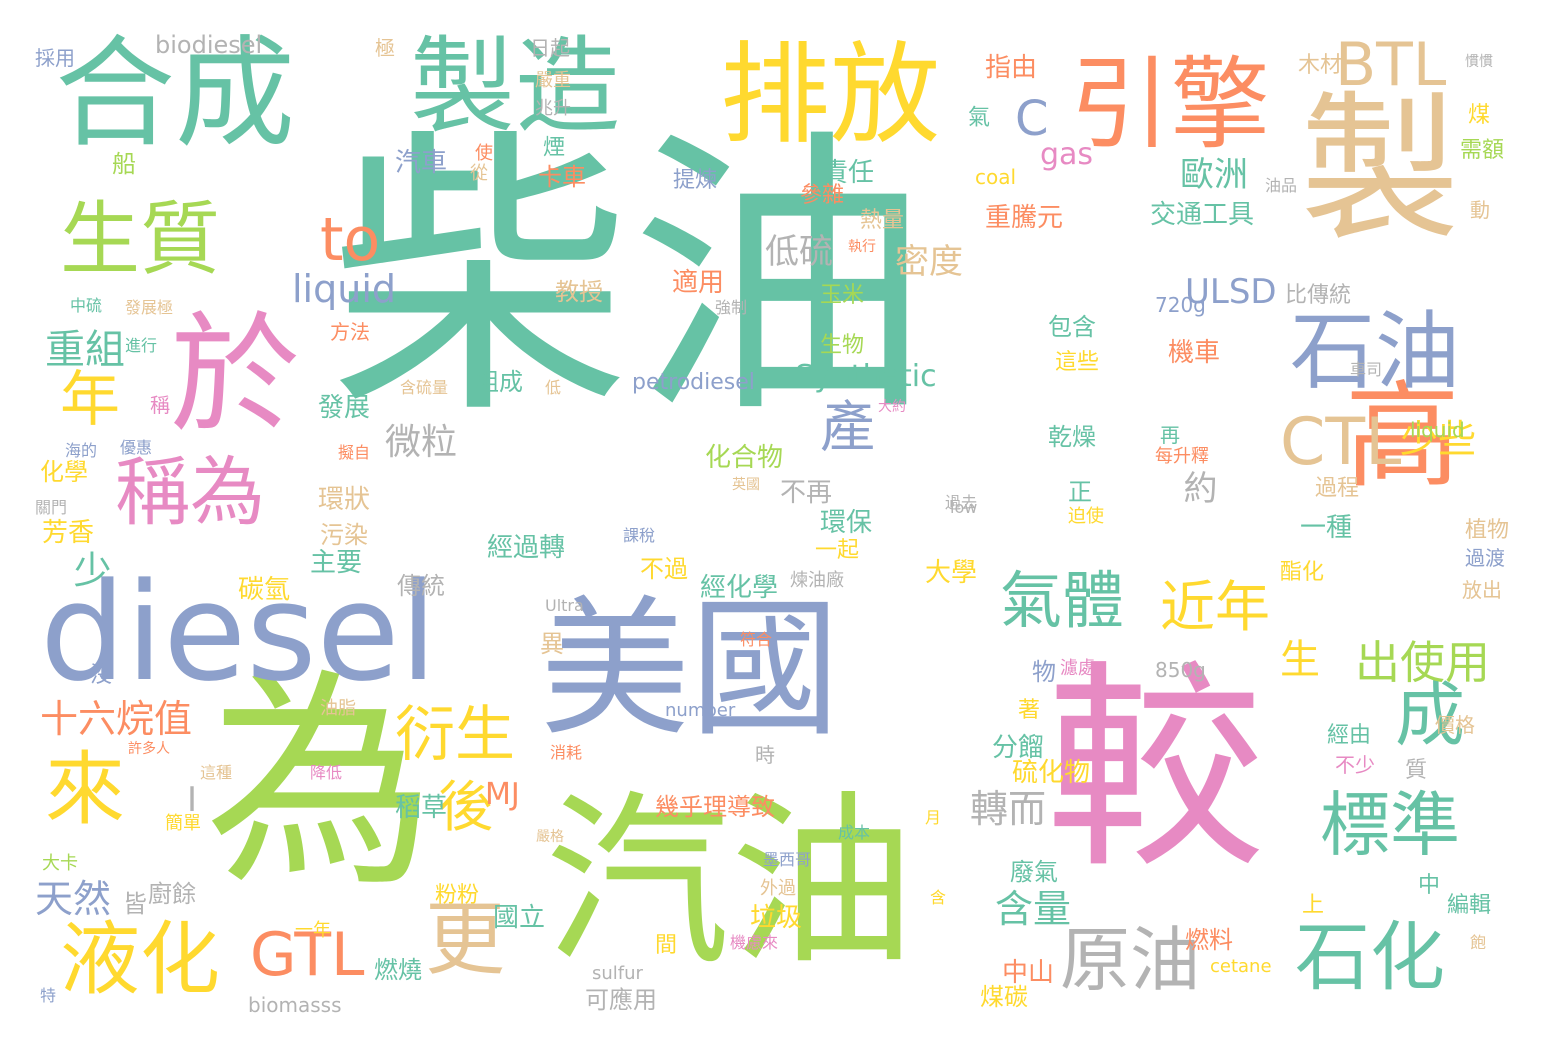 The width and height of the screenshot is (1548, 1052). What do you see at coordinates (756, 639) in the screenshot?
I see `cloud-word: 符合` at bounding box center [756, 639].